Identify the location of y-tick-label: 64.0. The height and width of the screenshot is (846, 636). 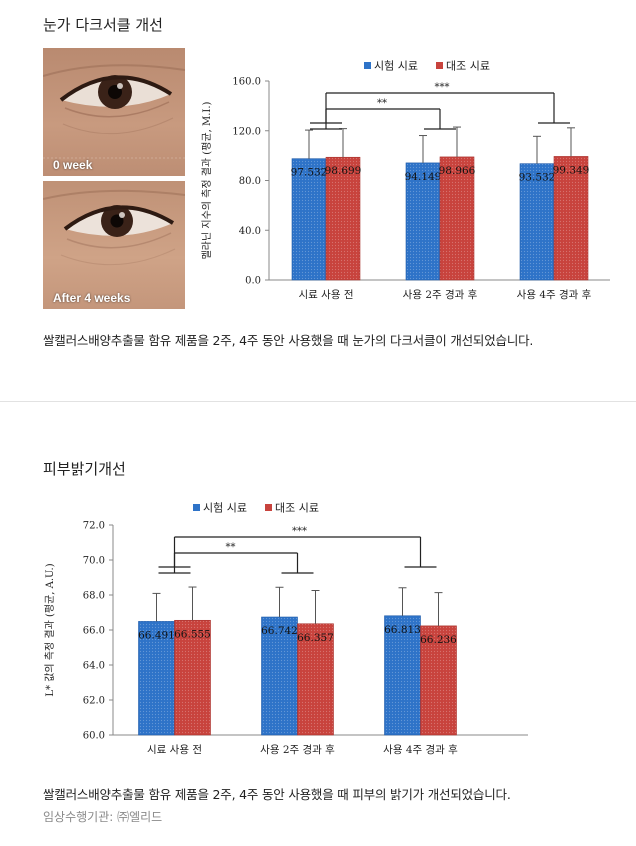
(94, 666).